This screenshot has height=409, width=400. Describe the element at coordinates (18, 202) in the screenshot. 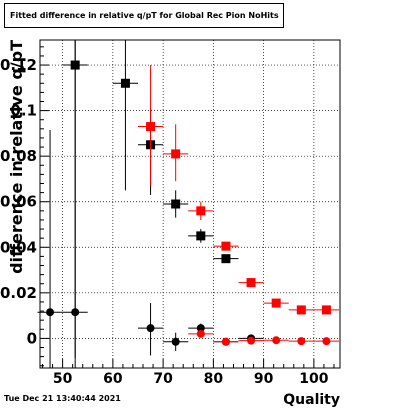

I see `y-tick-label: 0.06` at that location.